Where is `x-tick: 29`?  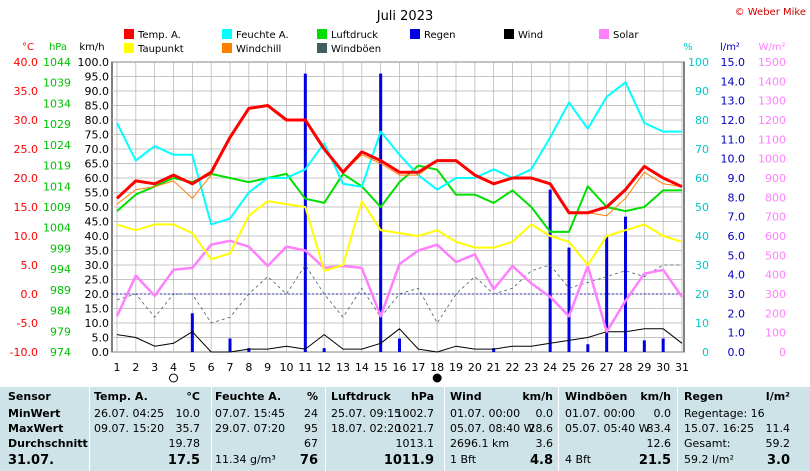
x-tick: 29 is located at coordinates (644, 367).